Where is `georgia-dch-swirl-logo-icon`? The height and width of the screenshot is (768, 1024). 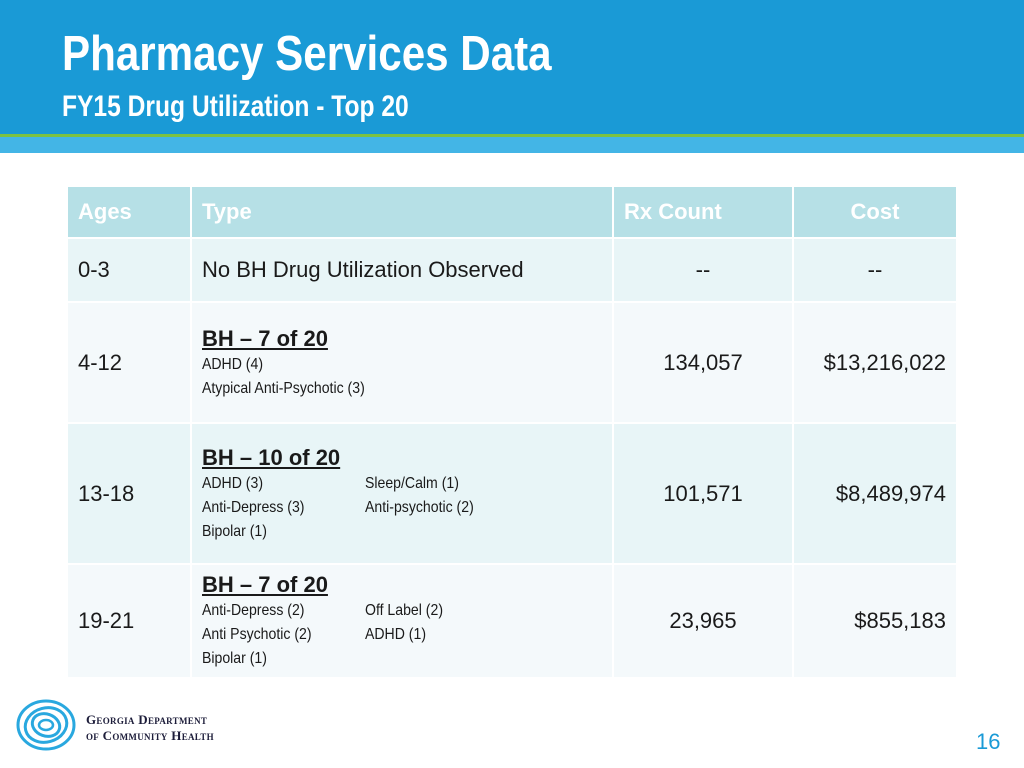
georgia-dch-swirl-logo-icon is located at coordinates (46, 725).